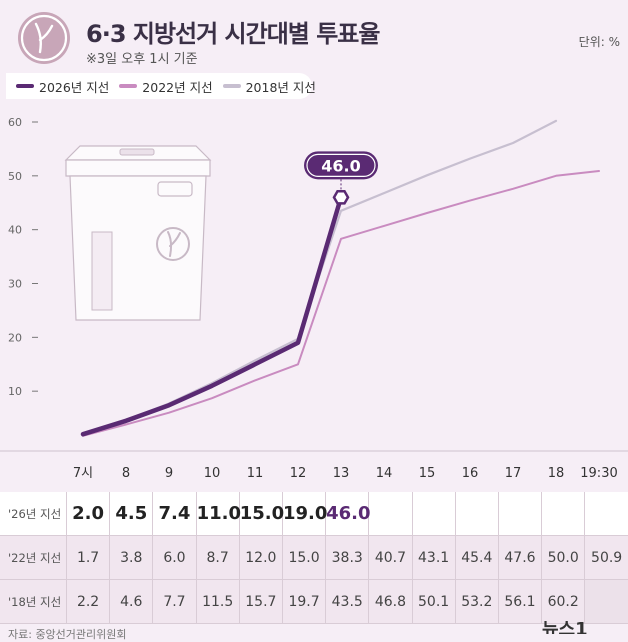 The width and height of the screenshot is (628, 642). Describe the element at coordinates (565, 627) in the screenshot. I see `svg-text: 뉴스1` at that location.